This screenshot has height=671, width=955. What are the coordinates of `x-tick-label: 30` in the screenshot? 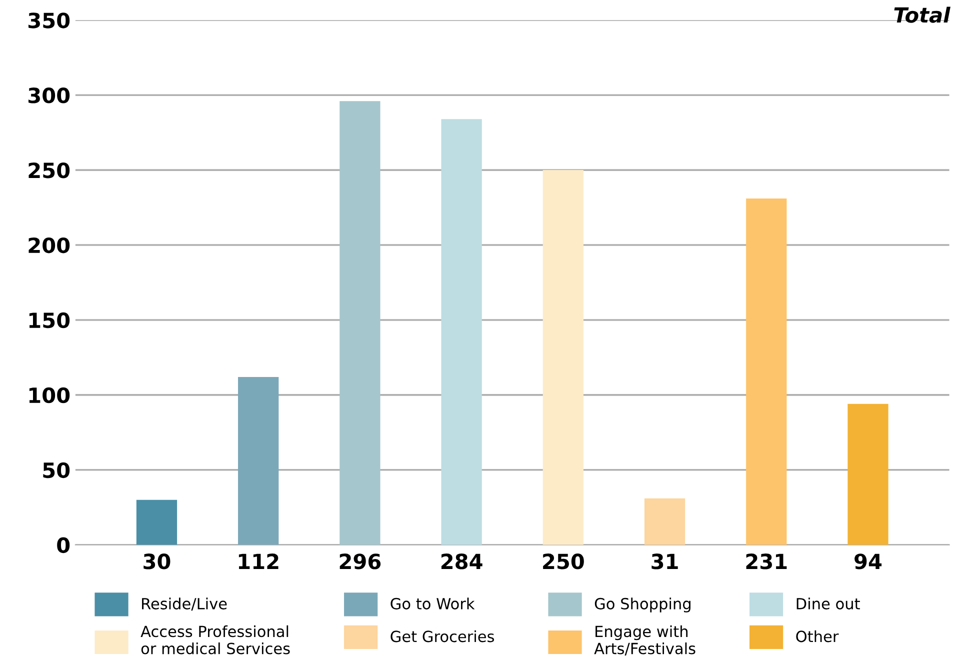 It's located at (157, 562).